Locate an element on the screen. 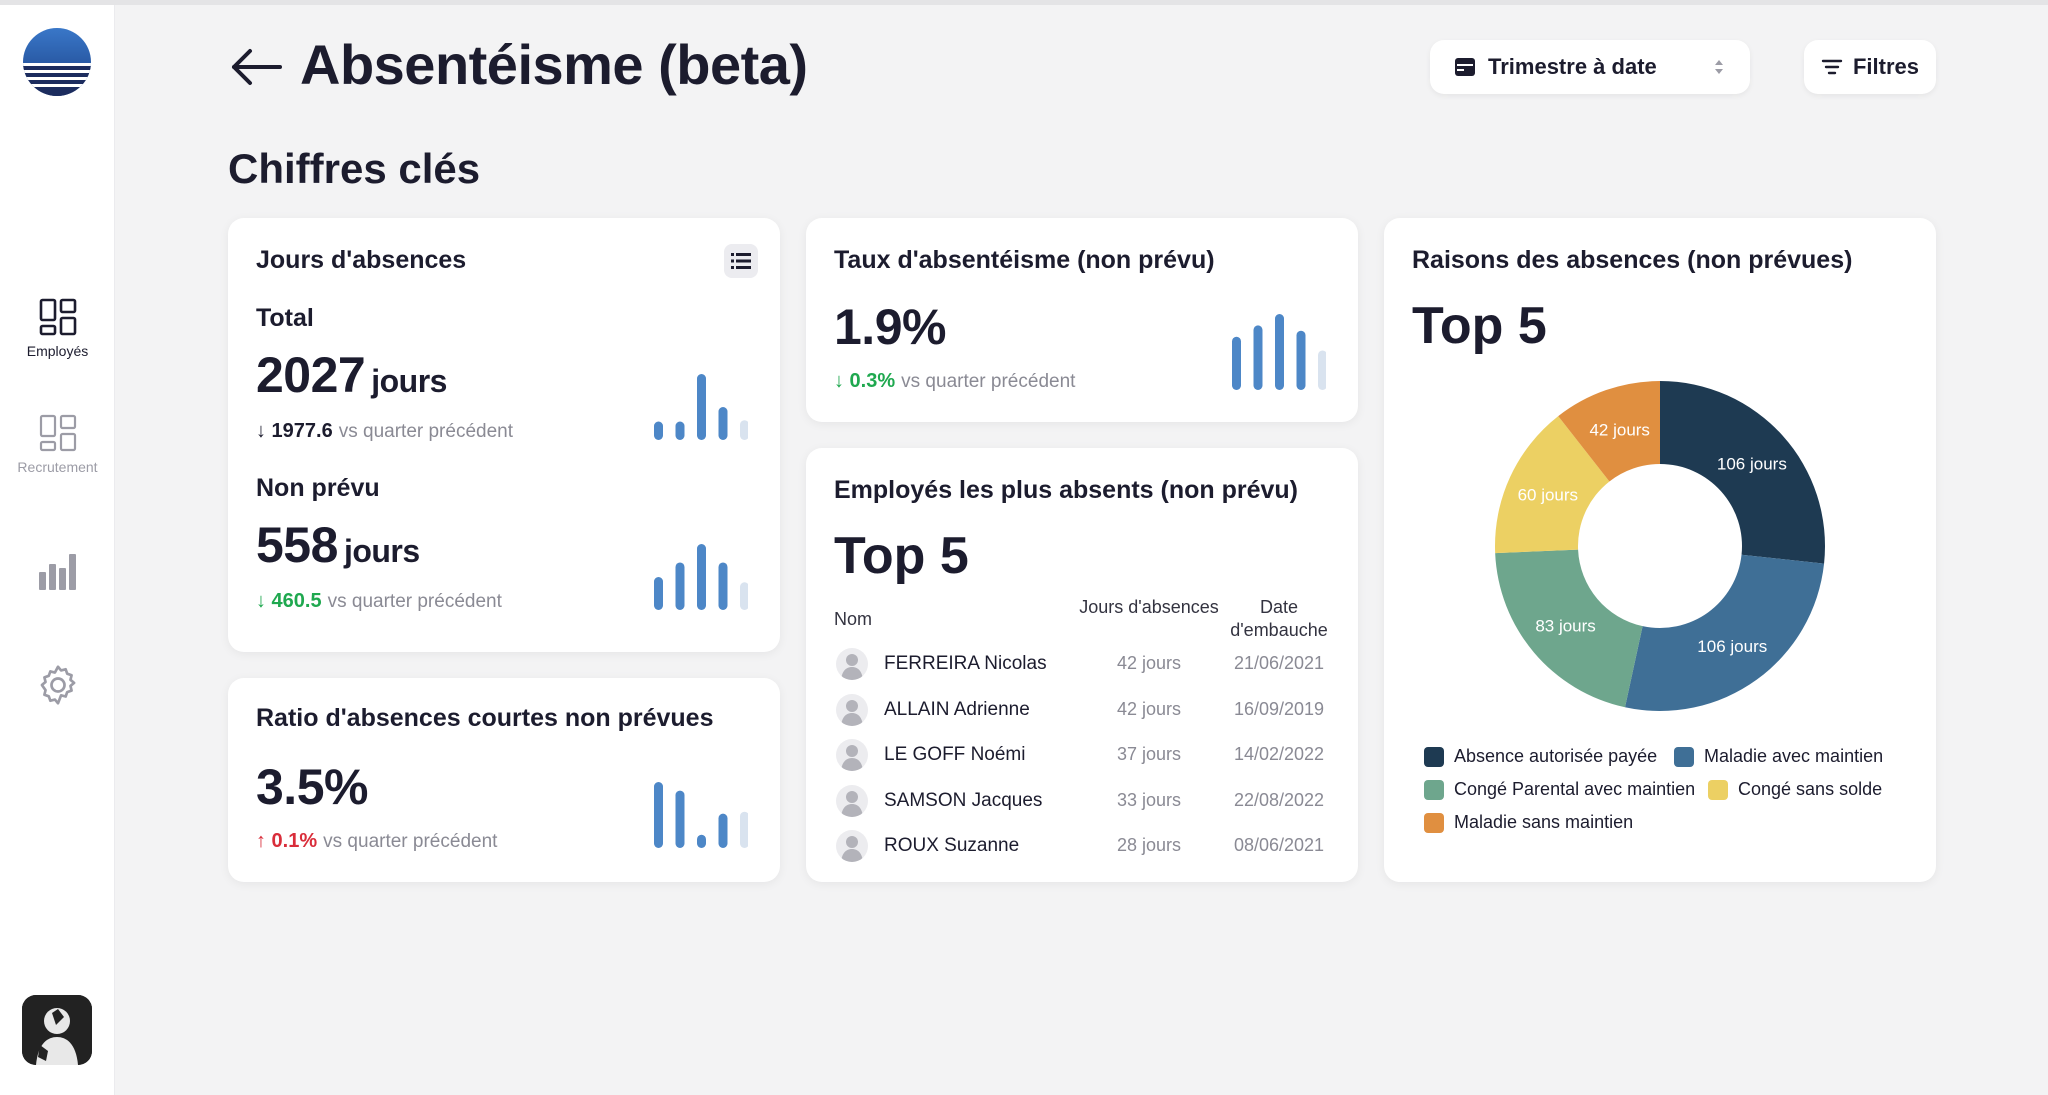 Image resolution: width=2048 pixels, height=1095 pixels. rate-comparison: ↓ 0.3% vs quarter précédent is located at coordinates (954, 381).